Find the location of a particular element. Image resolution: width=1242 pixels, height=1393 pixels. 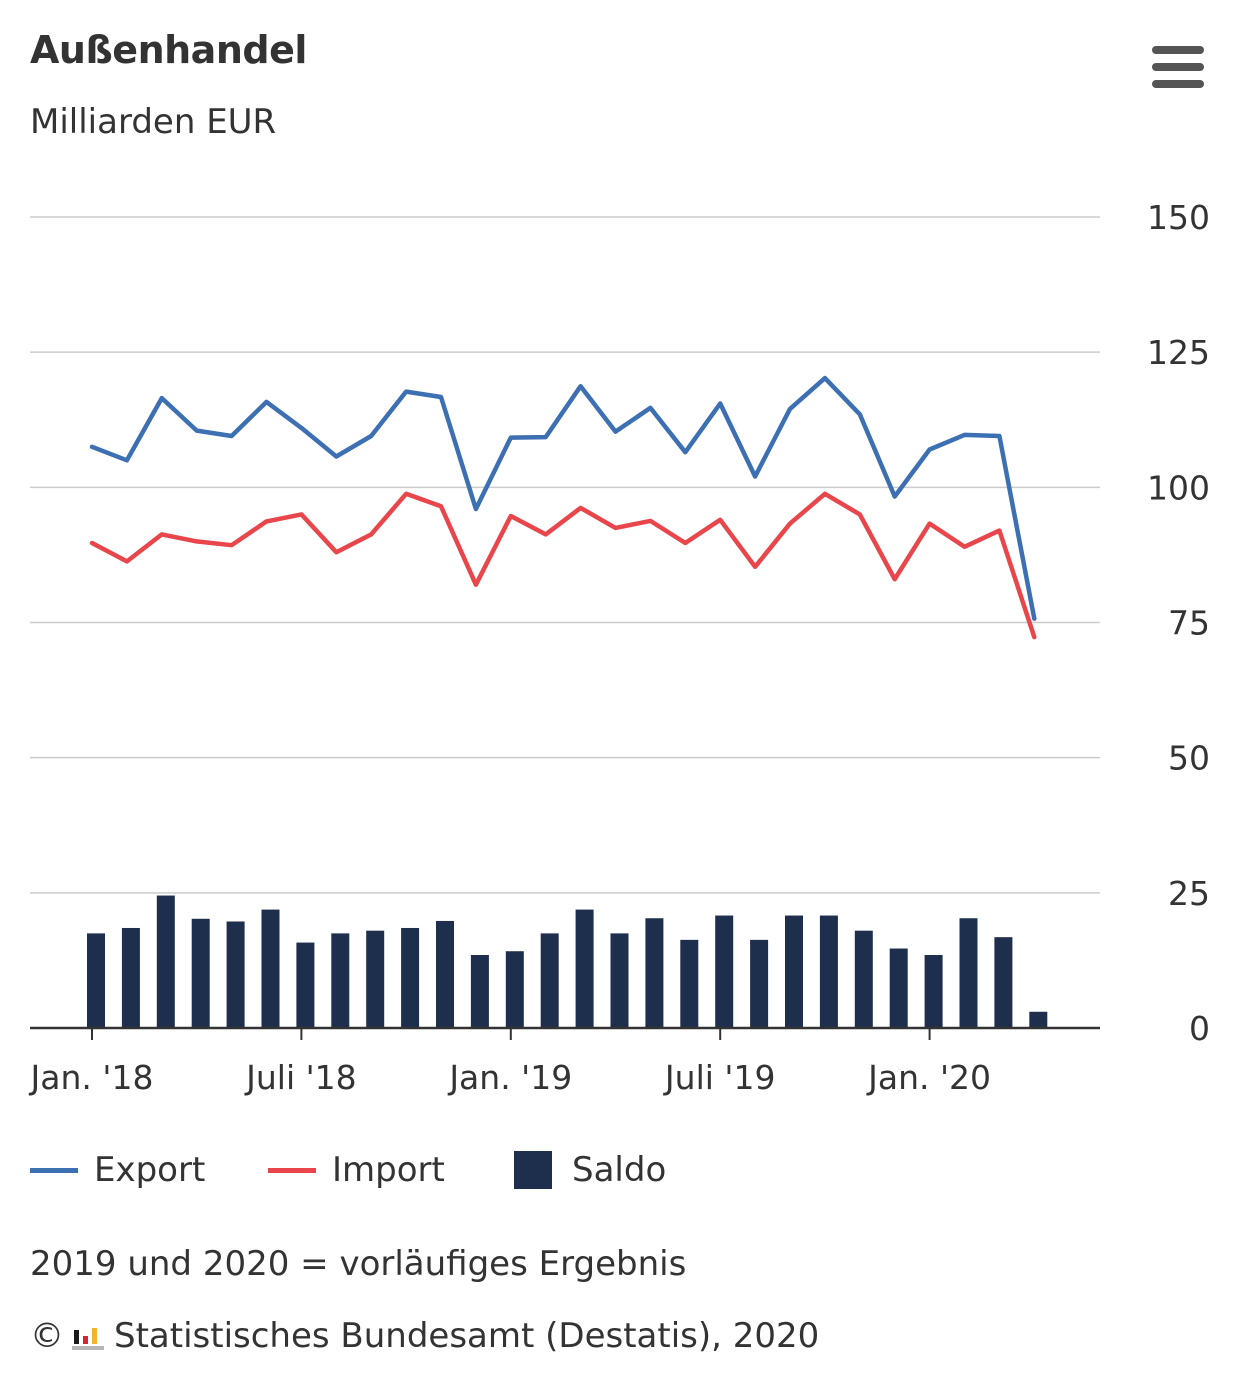

y-tick-label: 50 is located at coordinates (1189, 758).